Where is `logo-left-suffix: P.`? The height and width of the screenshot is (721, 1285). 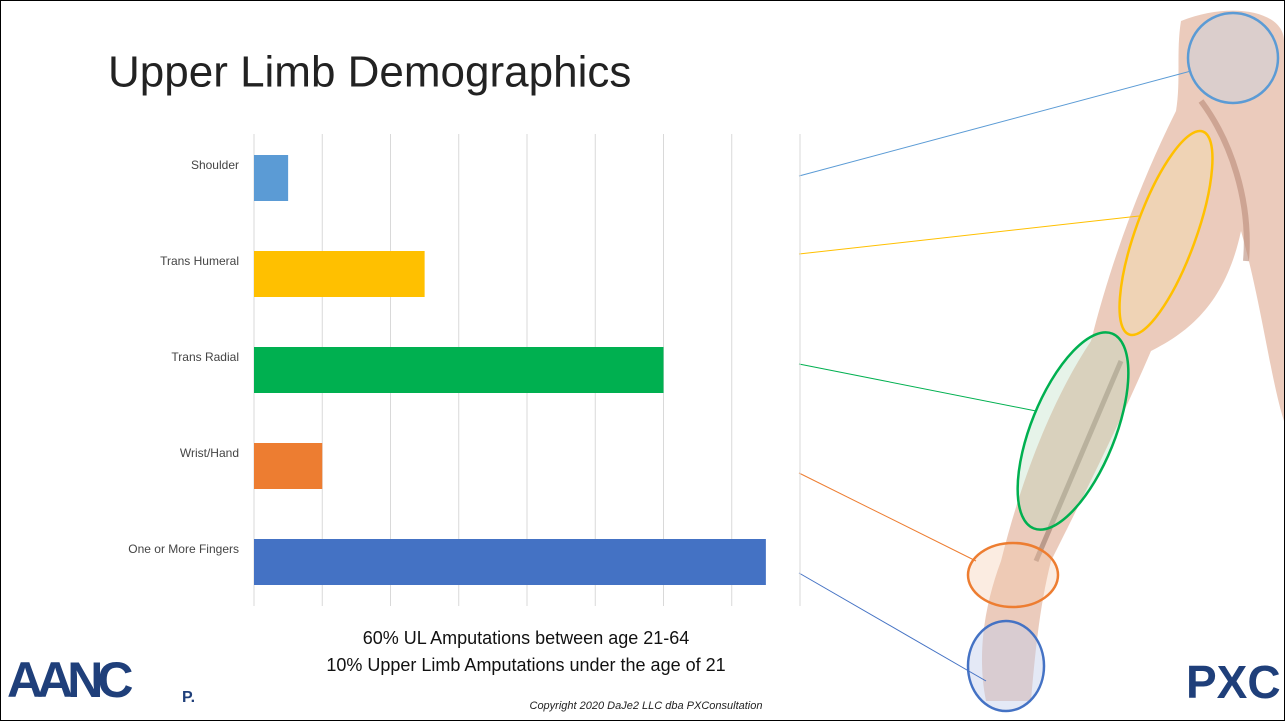
logo-left-suffix: P. is located at coordinates (188, 697).